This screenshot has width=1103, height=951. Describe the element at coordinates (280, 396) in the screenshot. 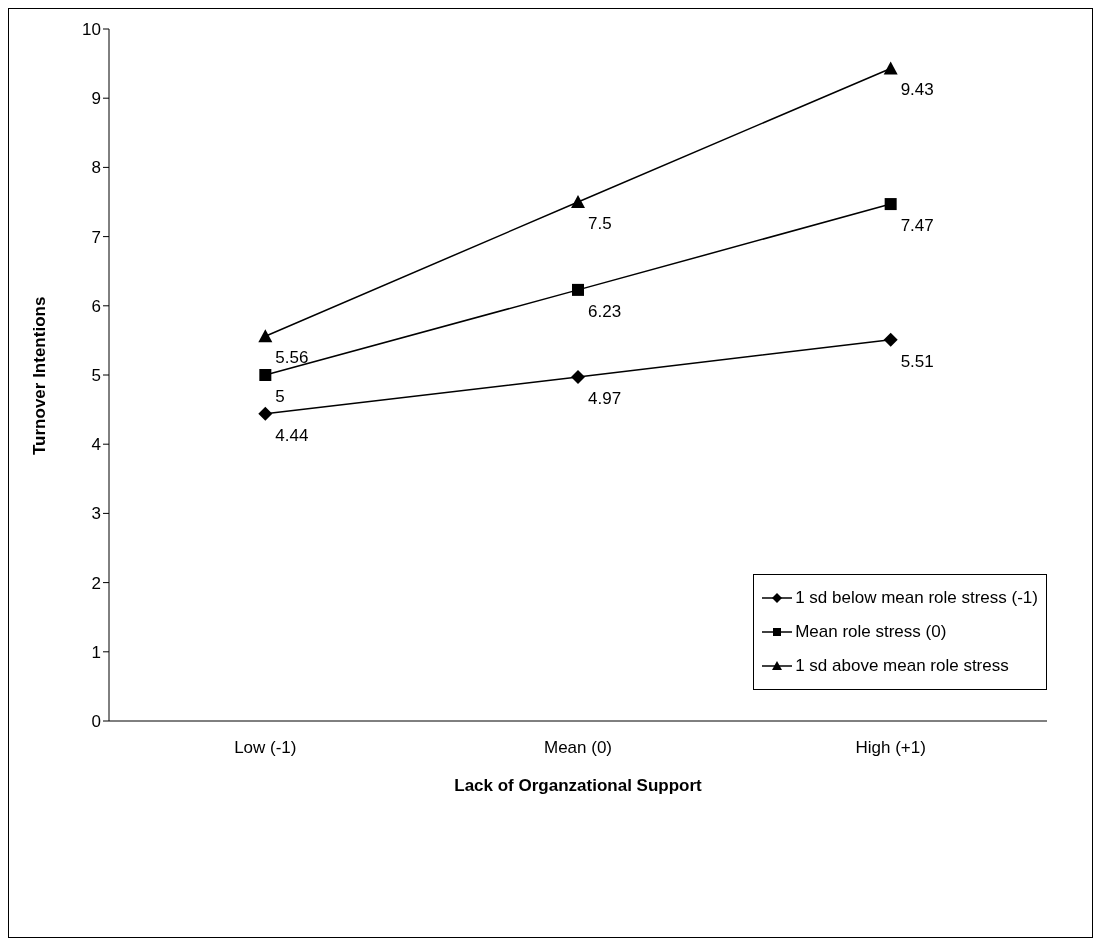

I see `data-label: 5` at that location.